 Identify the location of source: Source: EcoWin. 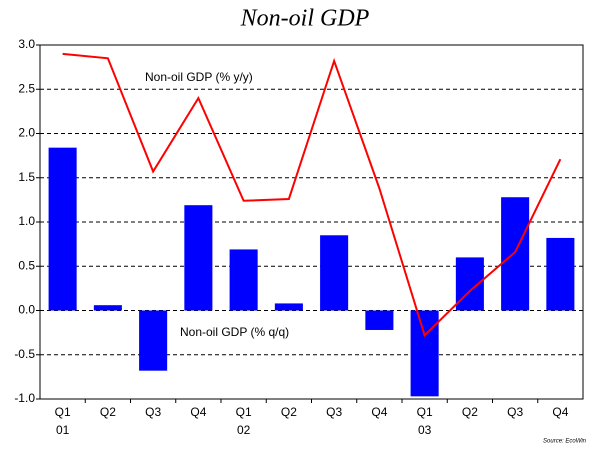
(565, 442).